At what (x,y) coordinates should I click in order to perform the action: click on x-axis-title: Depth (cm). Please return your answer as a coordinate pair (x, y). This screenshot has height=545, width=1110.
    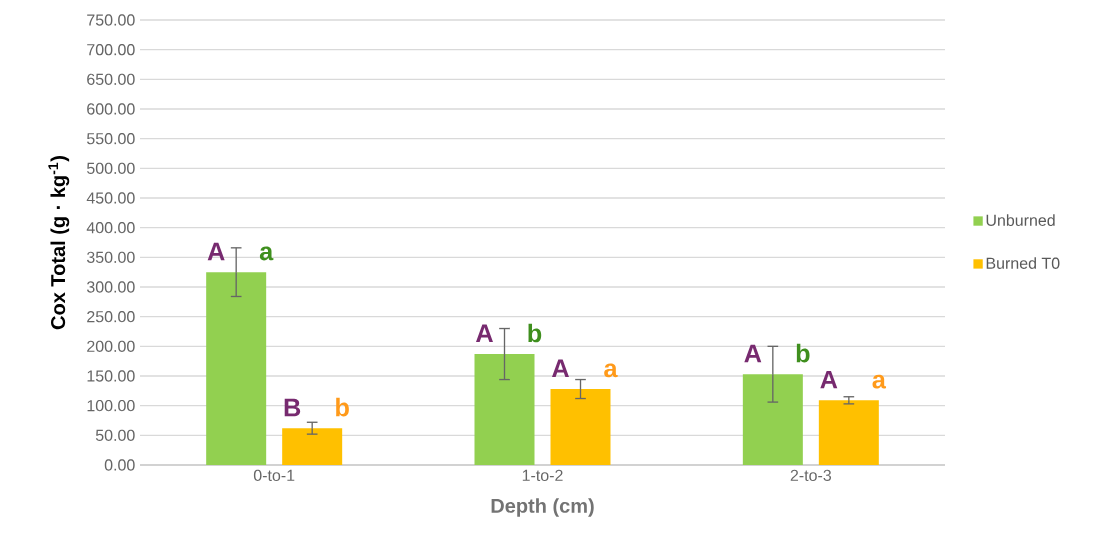
    Looking at the image, I should click on (542, 507).